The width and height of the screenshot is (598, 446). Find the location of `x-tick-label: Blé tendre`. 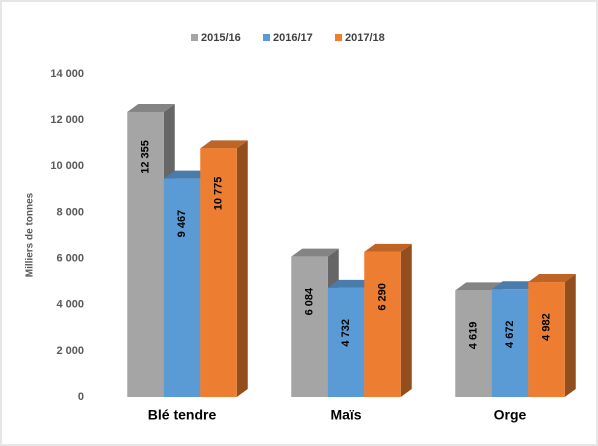

x-tick-label: Blé tendre is located at coordinates (182, 415).